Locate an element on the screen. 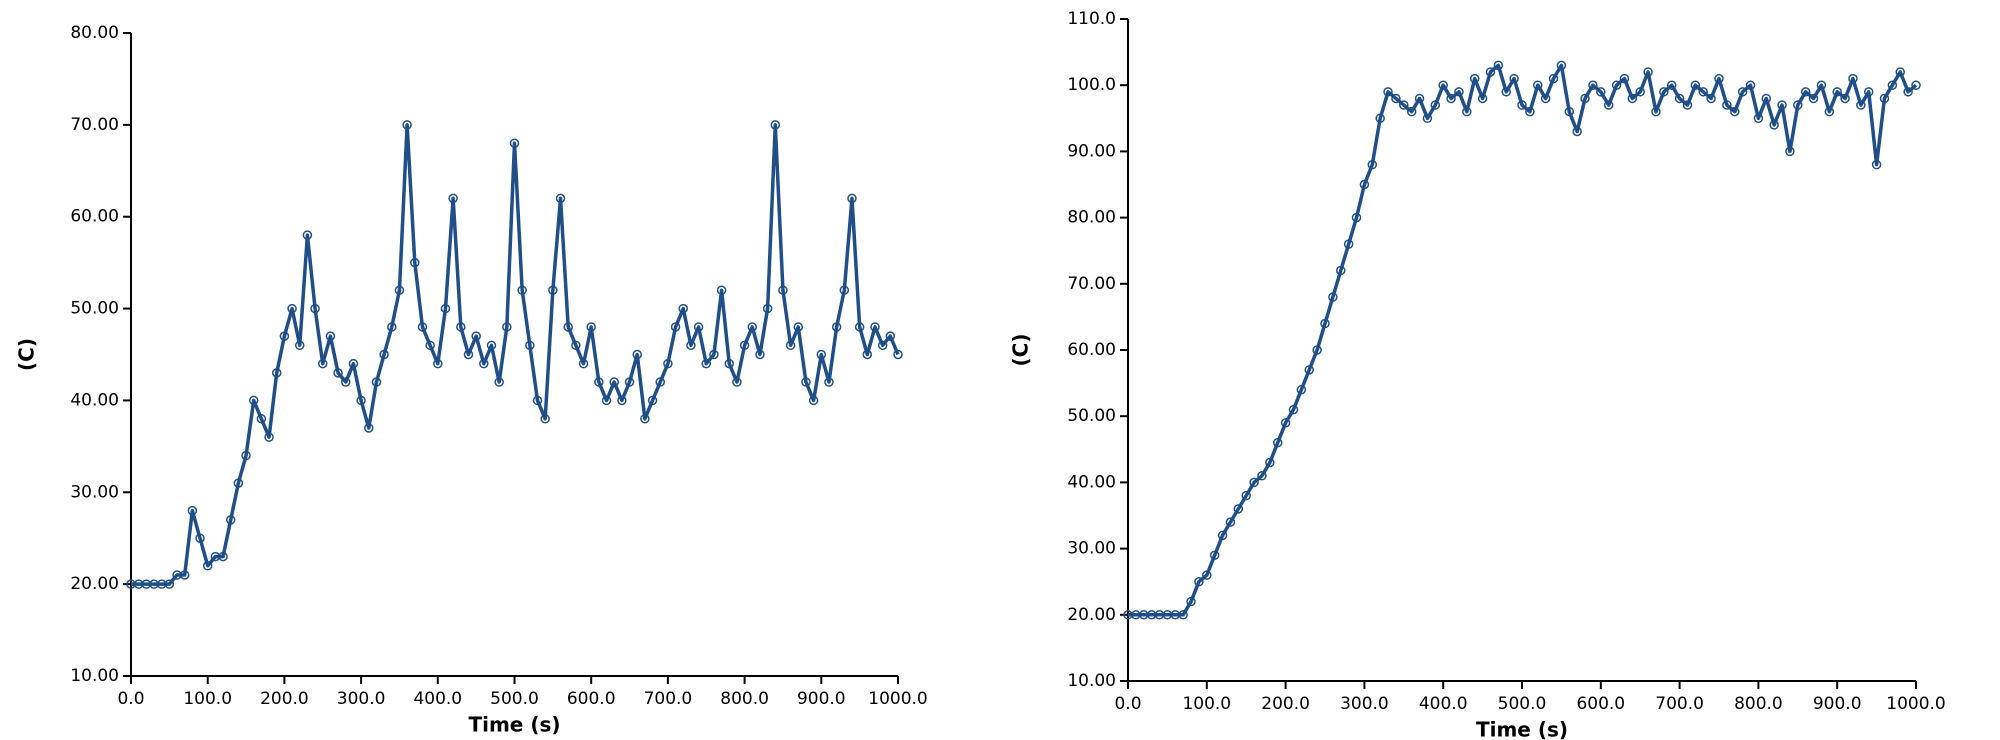 This screenshot has width=2000, height=740. y-tick-label: 50.00 is located at coordinates (94, 309).